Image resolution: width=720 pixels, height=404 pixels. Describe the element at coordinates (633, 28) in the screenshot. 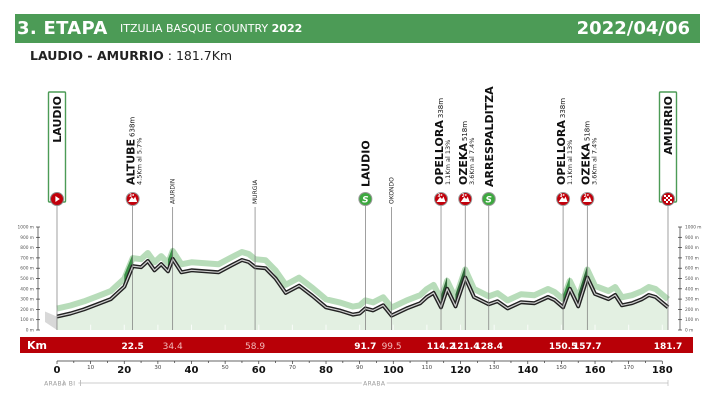

I see `stage-date: 2022/04/06` at that location.